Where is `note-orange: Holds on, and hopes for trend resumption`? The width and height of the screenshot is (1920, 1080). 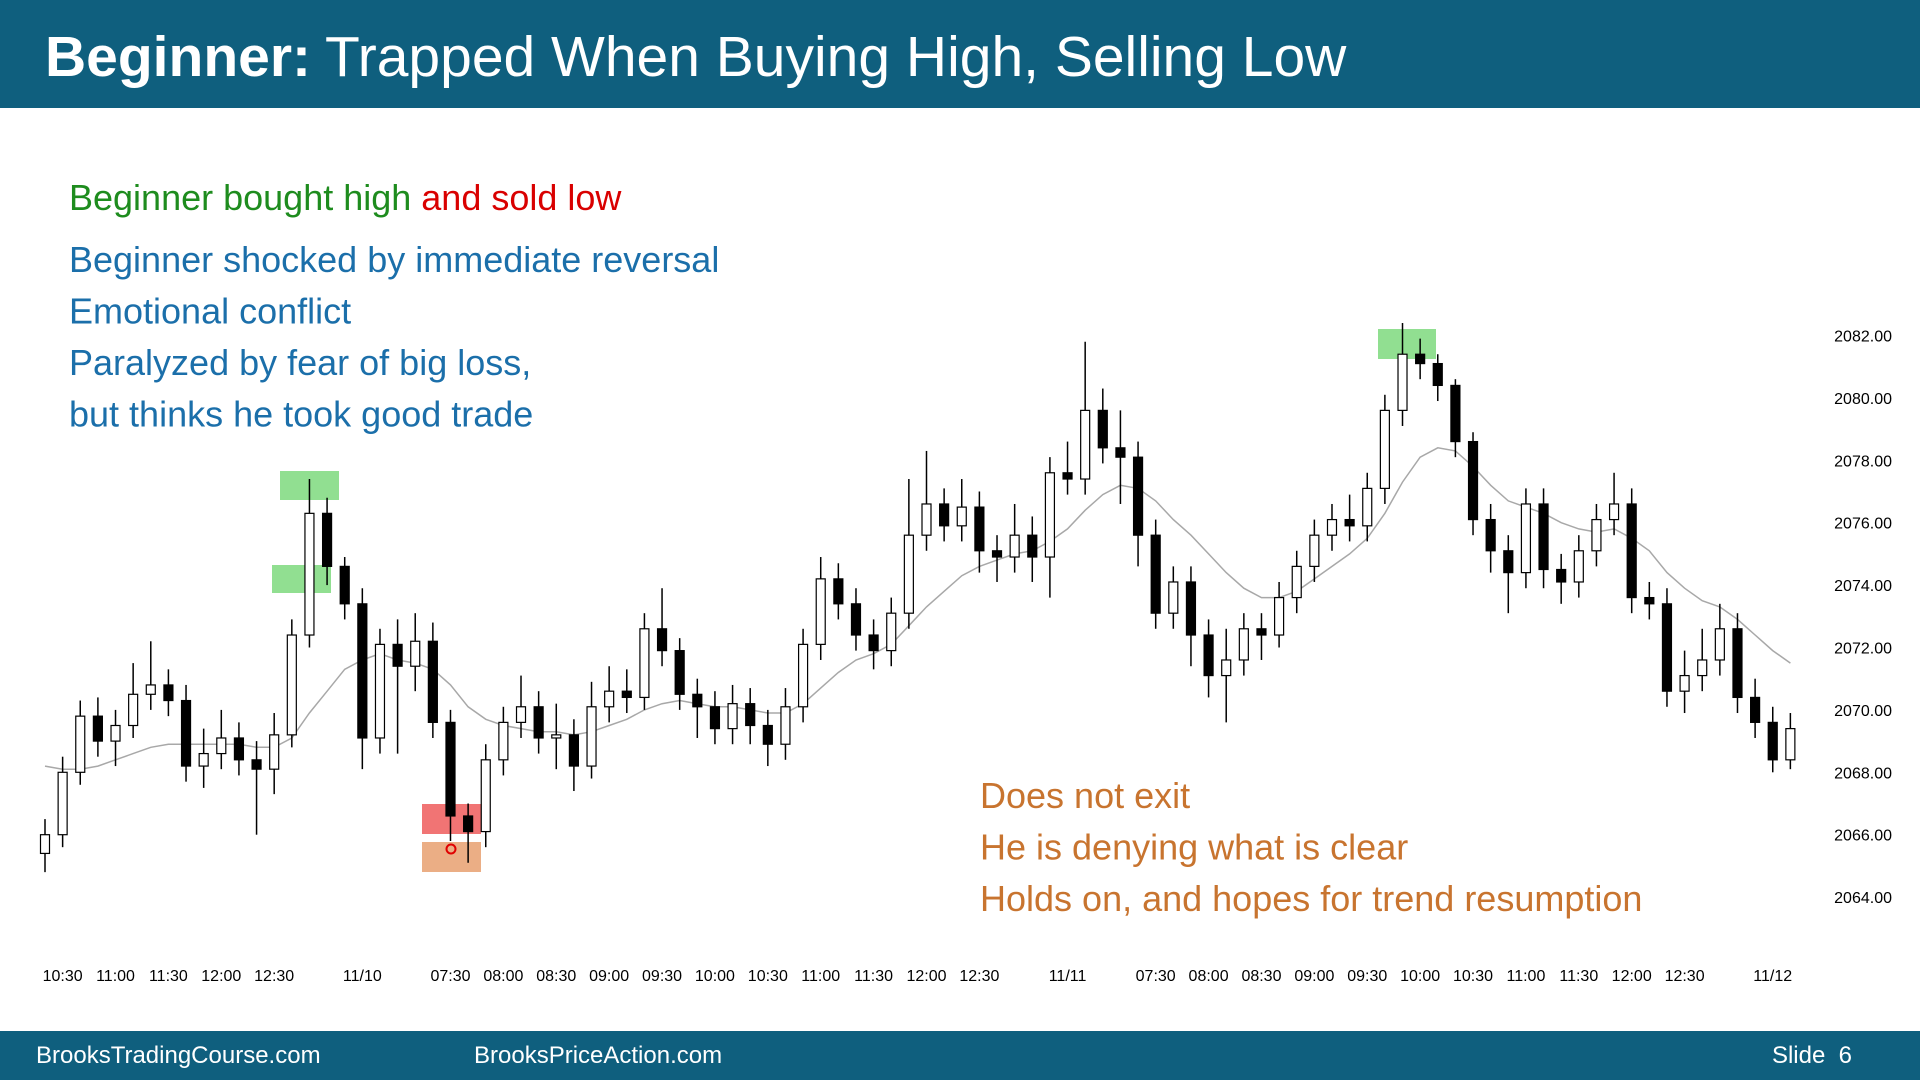 note-orange: Holds on, and hopes for trend resumption is located at coordinates (1311, 898).